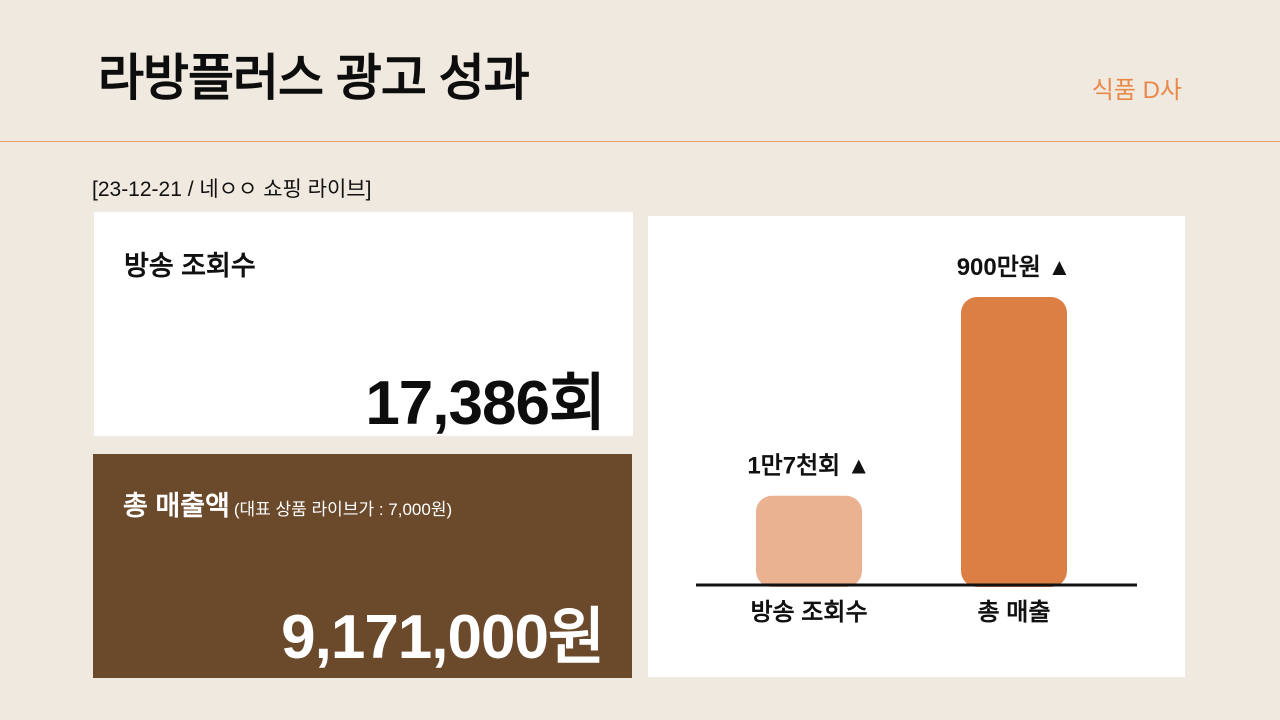 The width and height of the screenshot is (1280, 720). I want to click on data-label-revenue: 900만원 ▲, so click(1014, 267).